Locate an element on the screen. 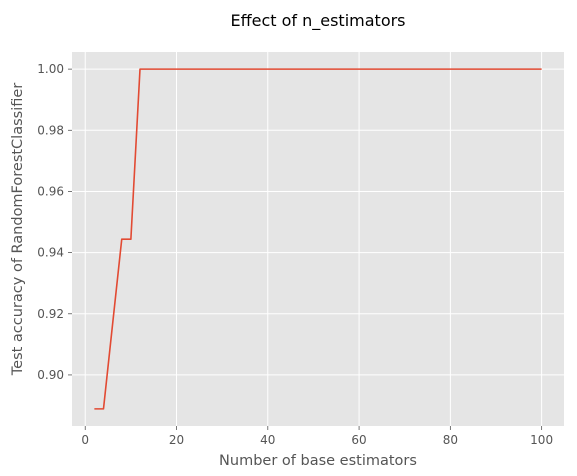 The image size is (577, 476). x-axis-label: Number of base estimators is located at coordinates (318, 461).